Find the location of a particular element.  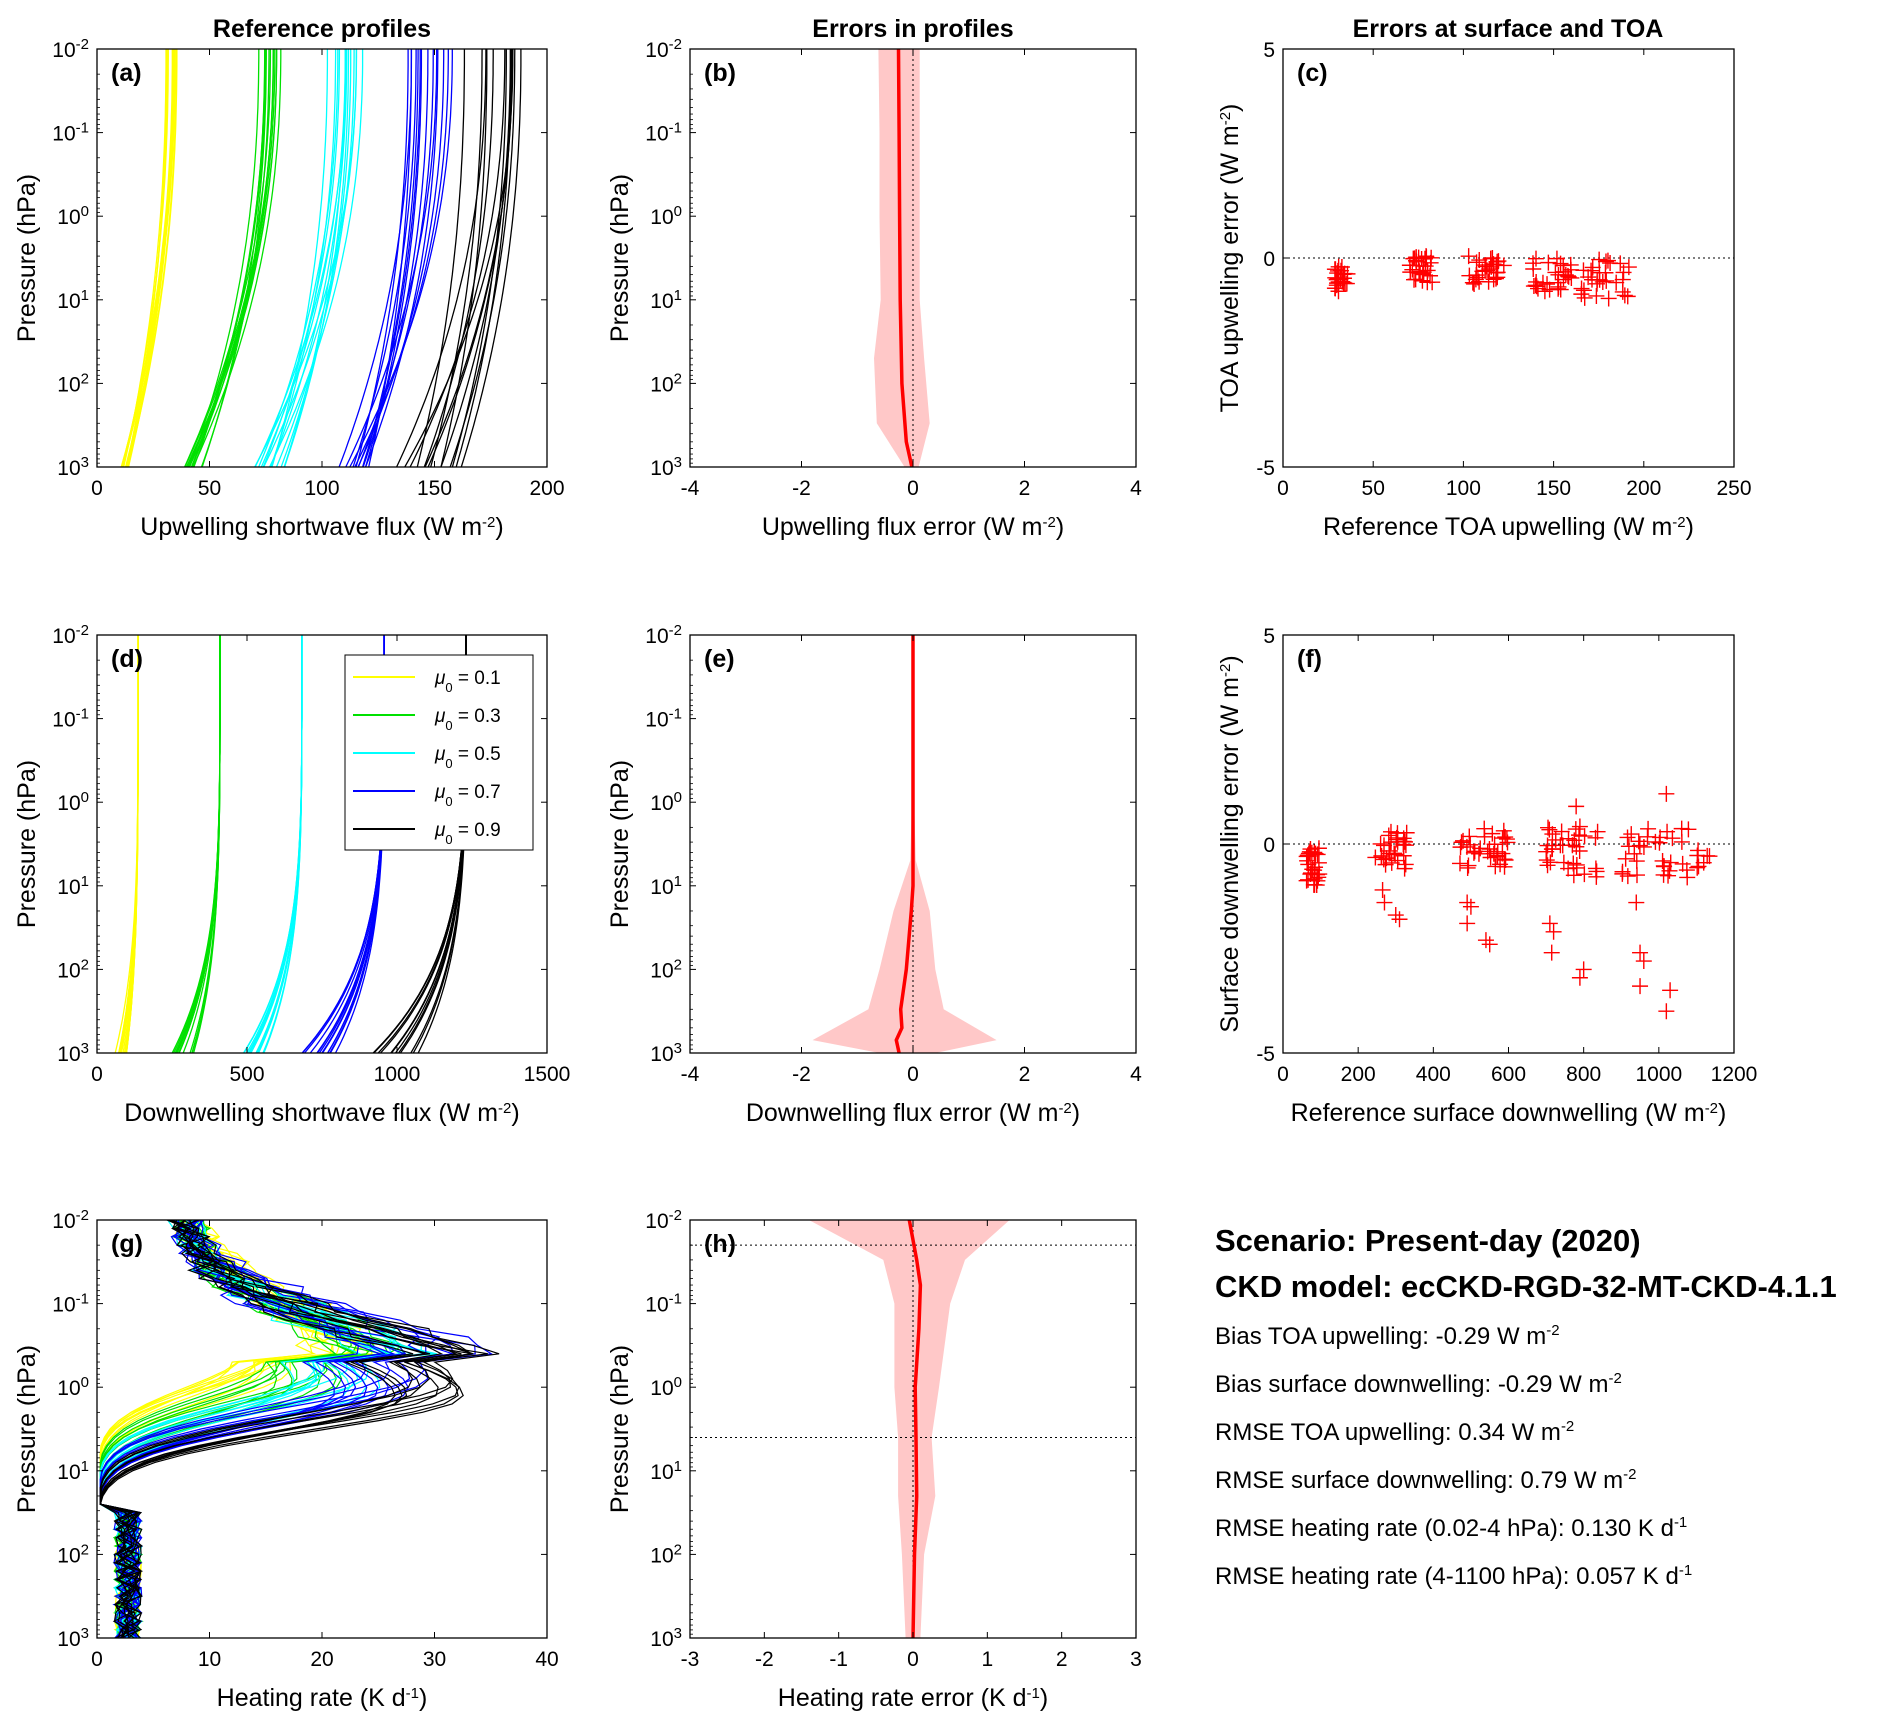

y-tick-label: 10⁻² is located at coordinates (663, 49).